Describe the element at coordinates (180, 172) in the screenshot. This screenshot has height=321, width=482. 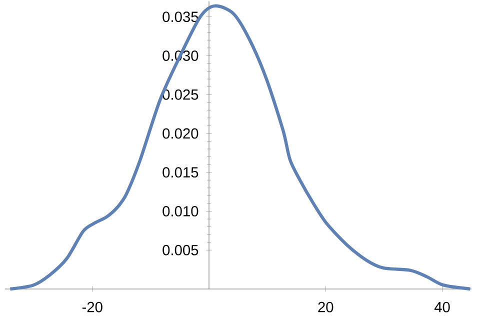
I see `y-tick-label: 0.015` at that location.